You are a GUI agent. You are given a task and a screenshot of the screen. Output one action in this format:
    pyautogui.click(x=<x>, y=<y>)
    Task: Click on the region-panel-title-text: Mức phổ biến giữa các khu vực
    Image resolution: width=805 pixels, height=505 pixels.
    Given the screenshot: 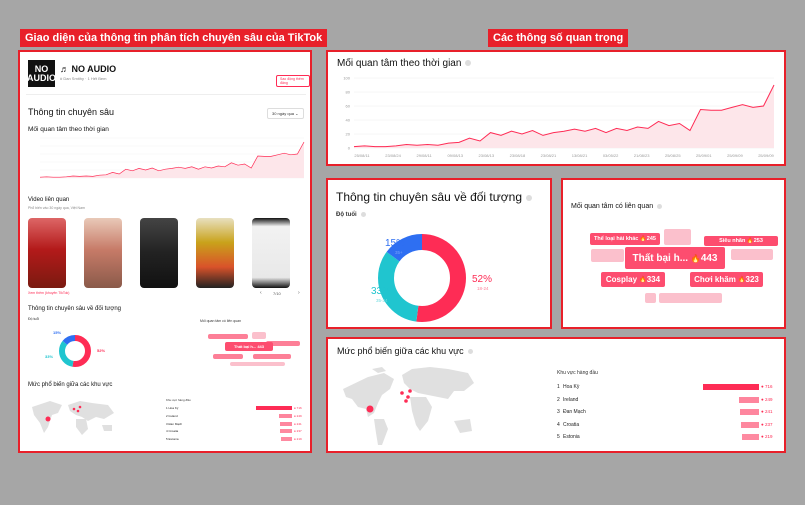 What is the action you would take?
    pyautogui.click(x=400, y=351)
    